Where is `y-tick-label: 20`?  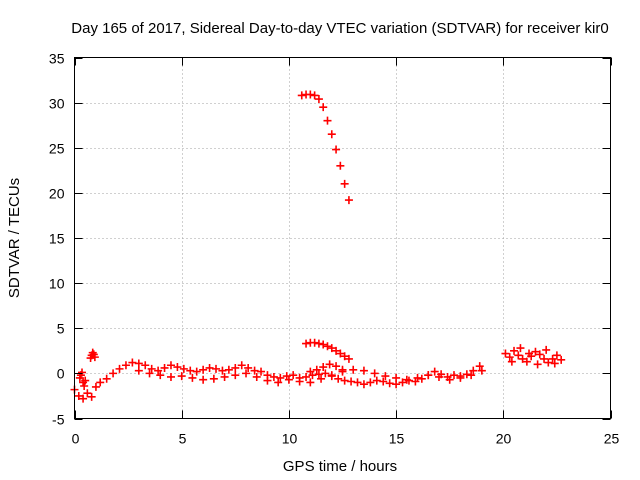
y-tick-label: 20 is located at coordinates (57, 194).